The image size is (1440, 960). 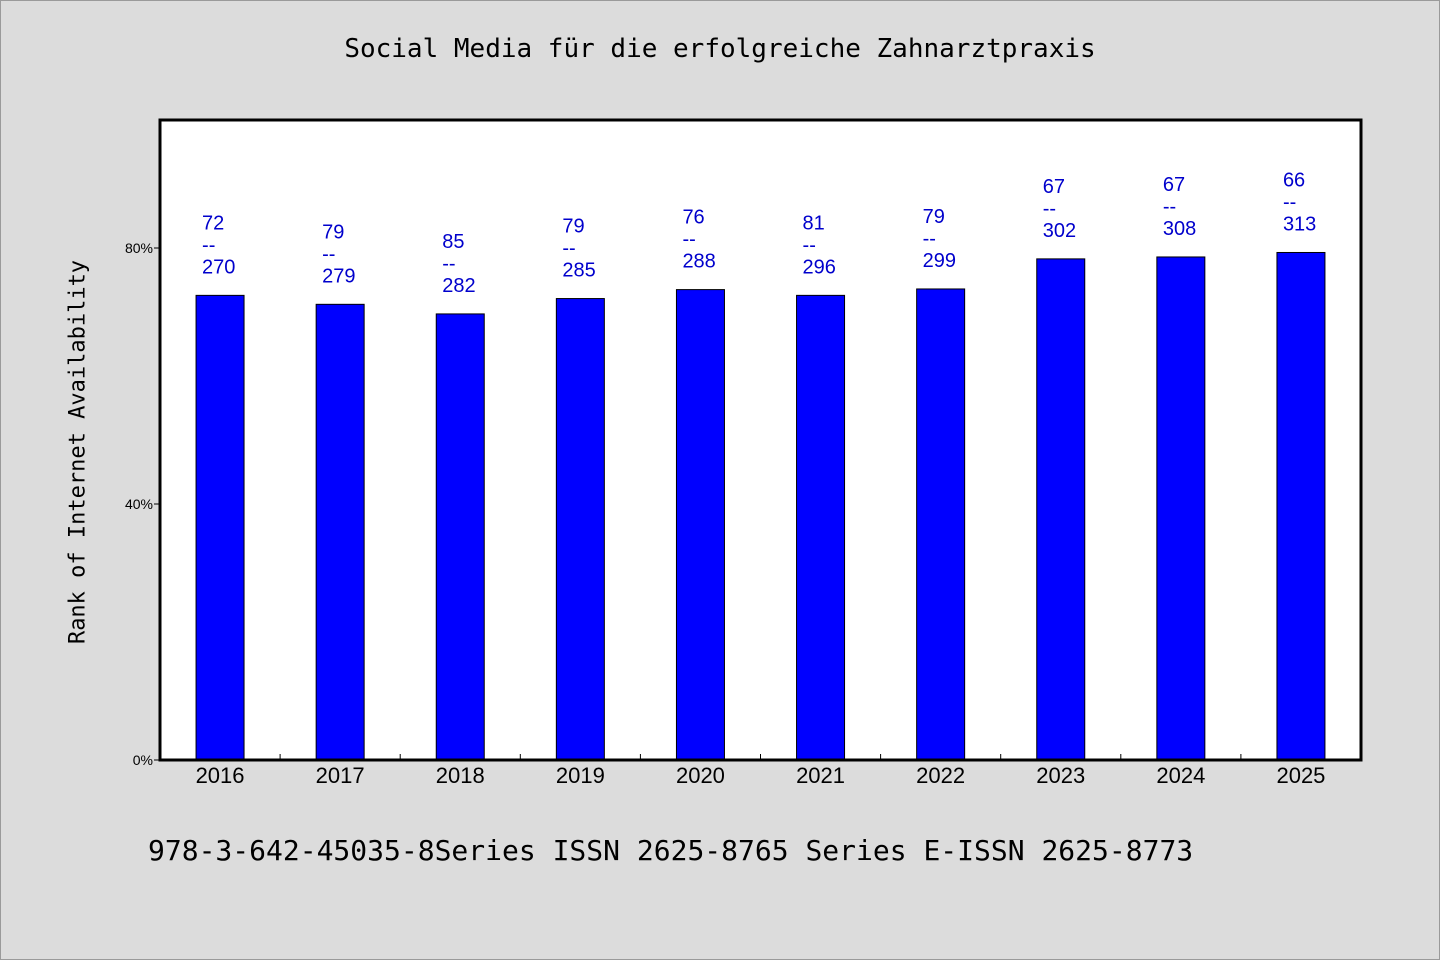 What do you see at coordinates (700, 775) in the screenshot?
I see `x-tick-label: 2020` at bounding box center [700, 775].